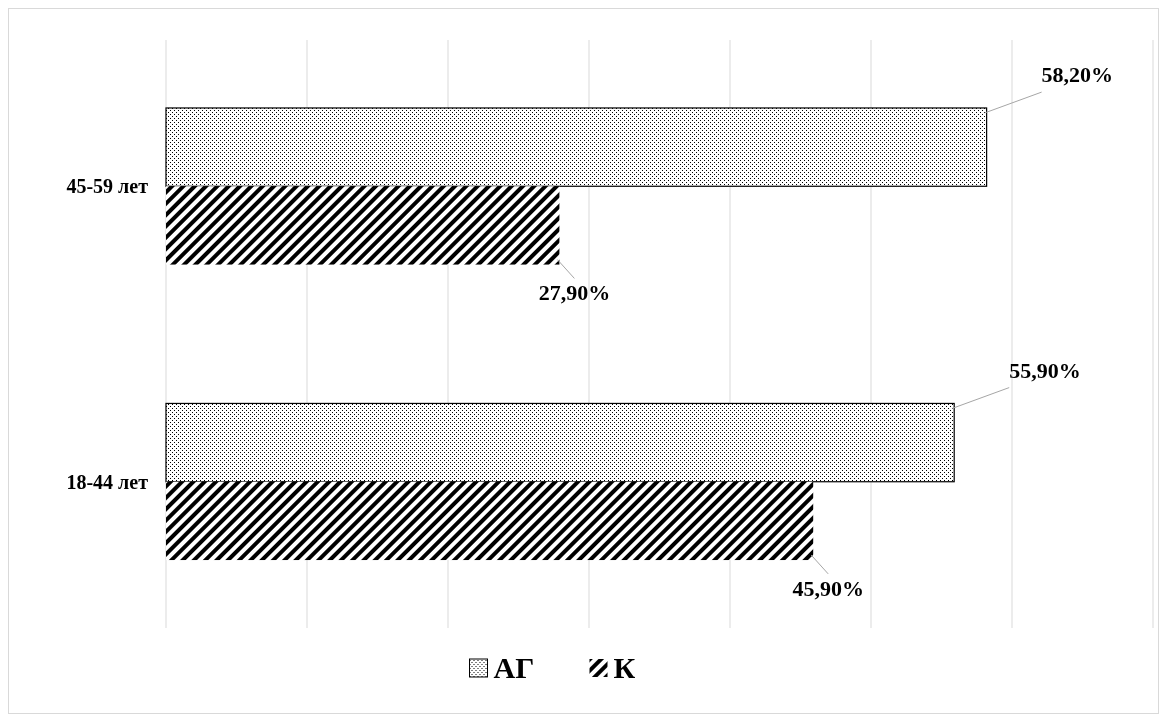  Describe the element at coordinates (1045, 370) in the screenshot. I see `data-label: 55,90%` at that location.